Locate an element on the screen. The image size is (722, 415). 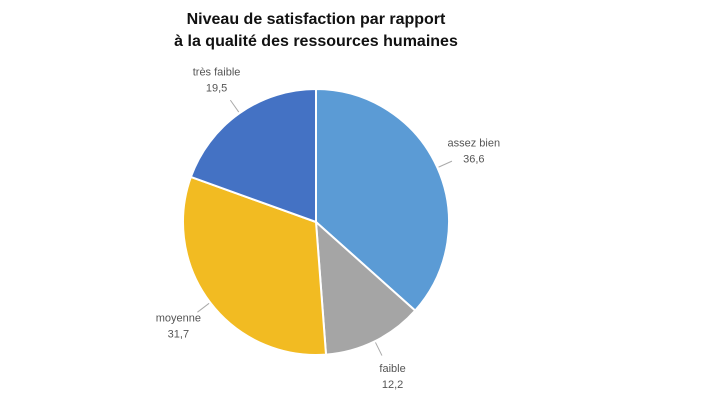
chart-title: Niveau de satisfaction par rapport is located at coordinates (316, 19).